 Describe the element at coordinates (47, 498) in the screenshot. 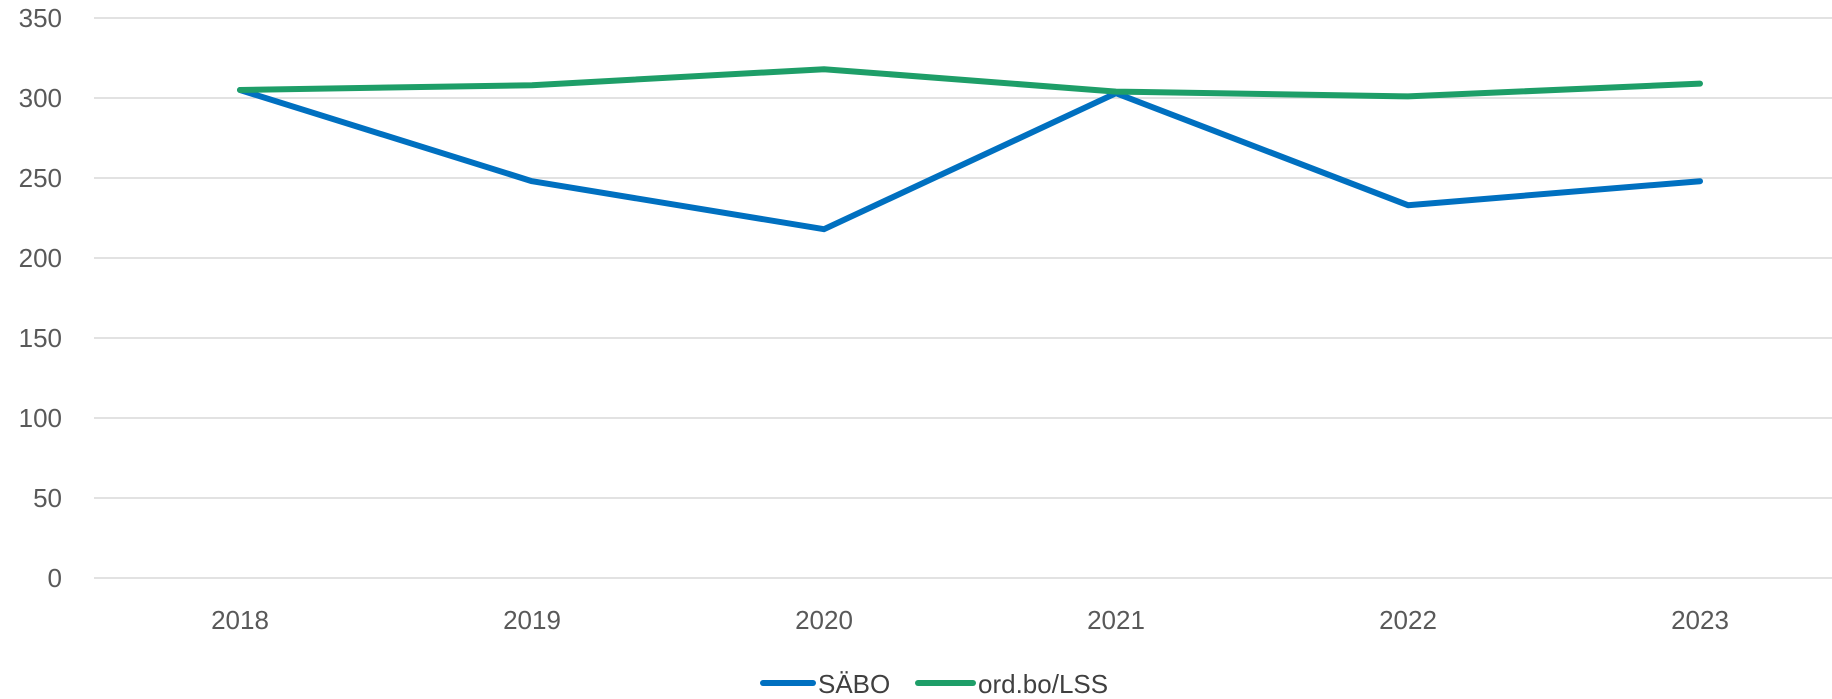

I see `y-tick-label: 50` at that location.